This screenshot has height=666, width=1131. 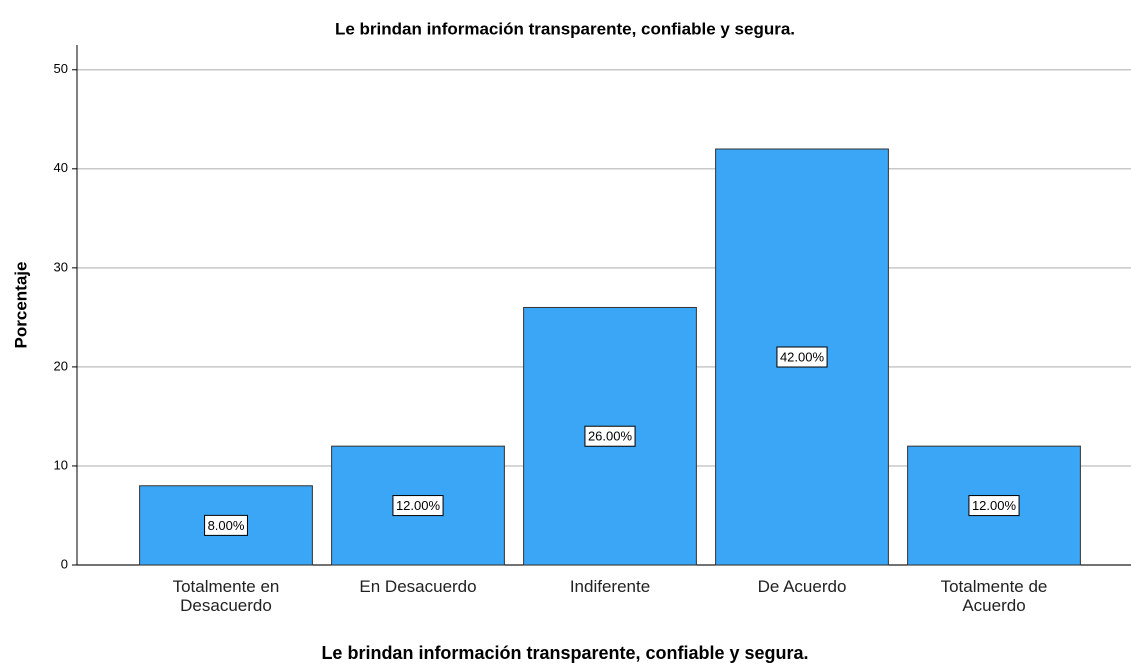 What do you see at coordinates (610, 586) in the screenshot?
I see `x-tick-label: Indiferente` at bounding box center [610, 586].